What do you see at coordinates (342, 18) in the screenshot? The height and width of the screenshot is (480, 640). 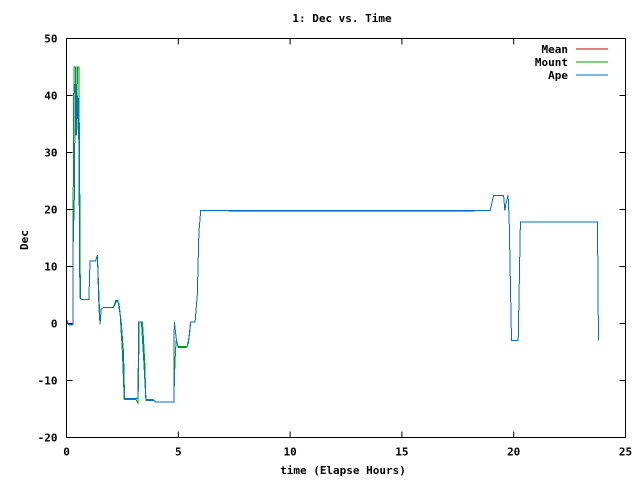 I see `chart-title: 1: Dec vs. Time` at bounding box center [342, 18].